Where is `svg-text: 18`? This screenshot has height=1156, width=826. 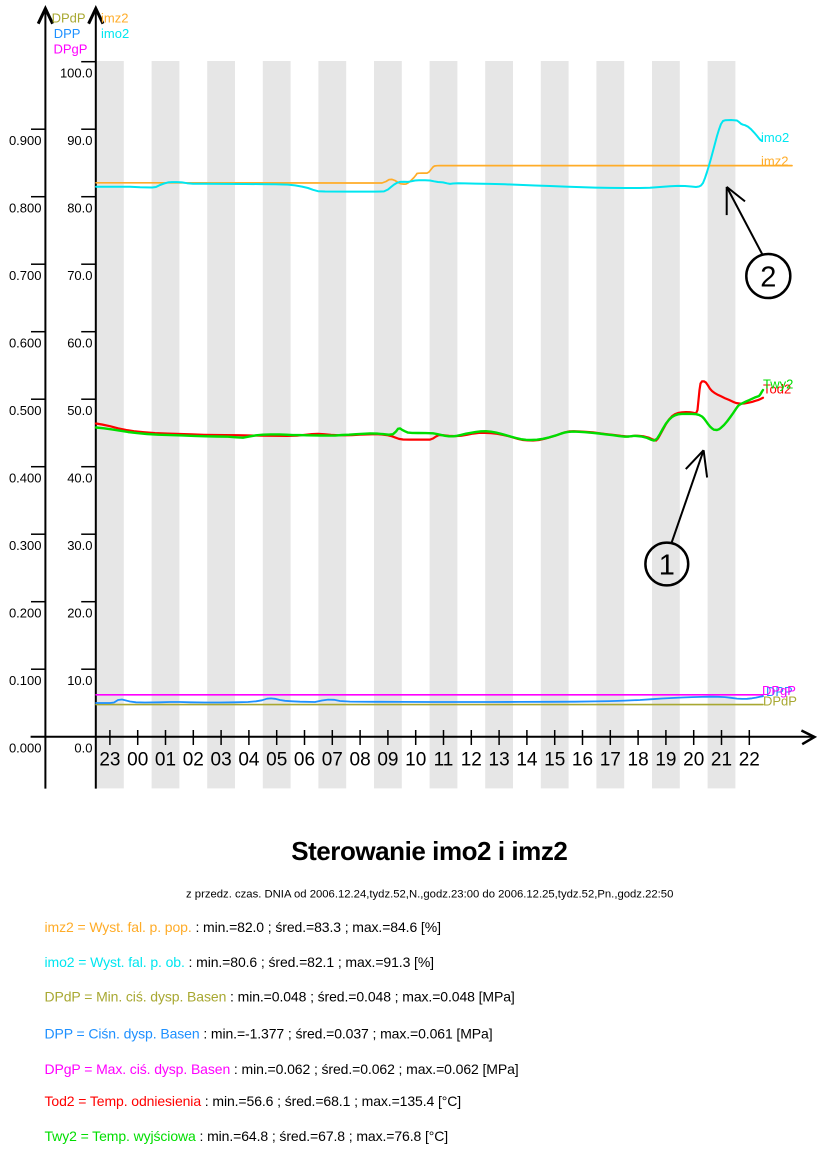 svg-text: 18 is located at coordinates (638, 760).